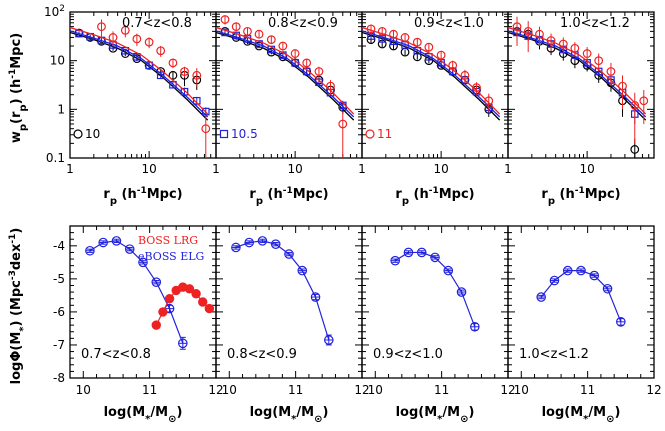 Image resolution: width=665 pixels, height=431 pixels. What do you see at coordinates (55, 158) in the screenshot?
I see `y-tick-label: 0.1` at bounding box center [55, 158].